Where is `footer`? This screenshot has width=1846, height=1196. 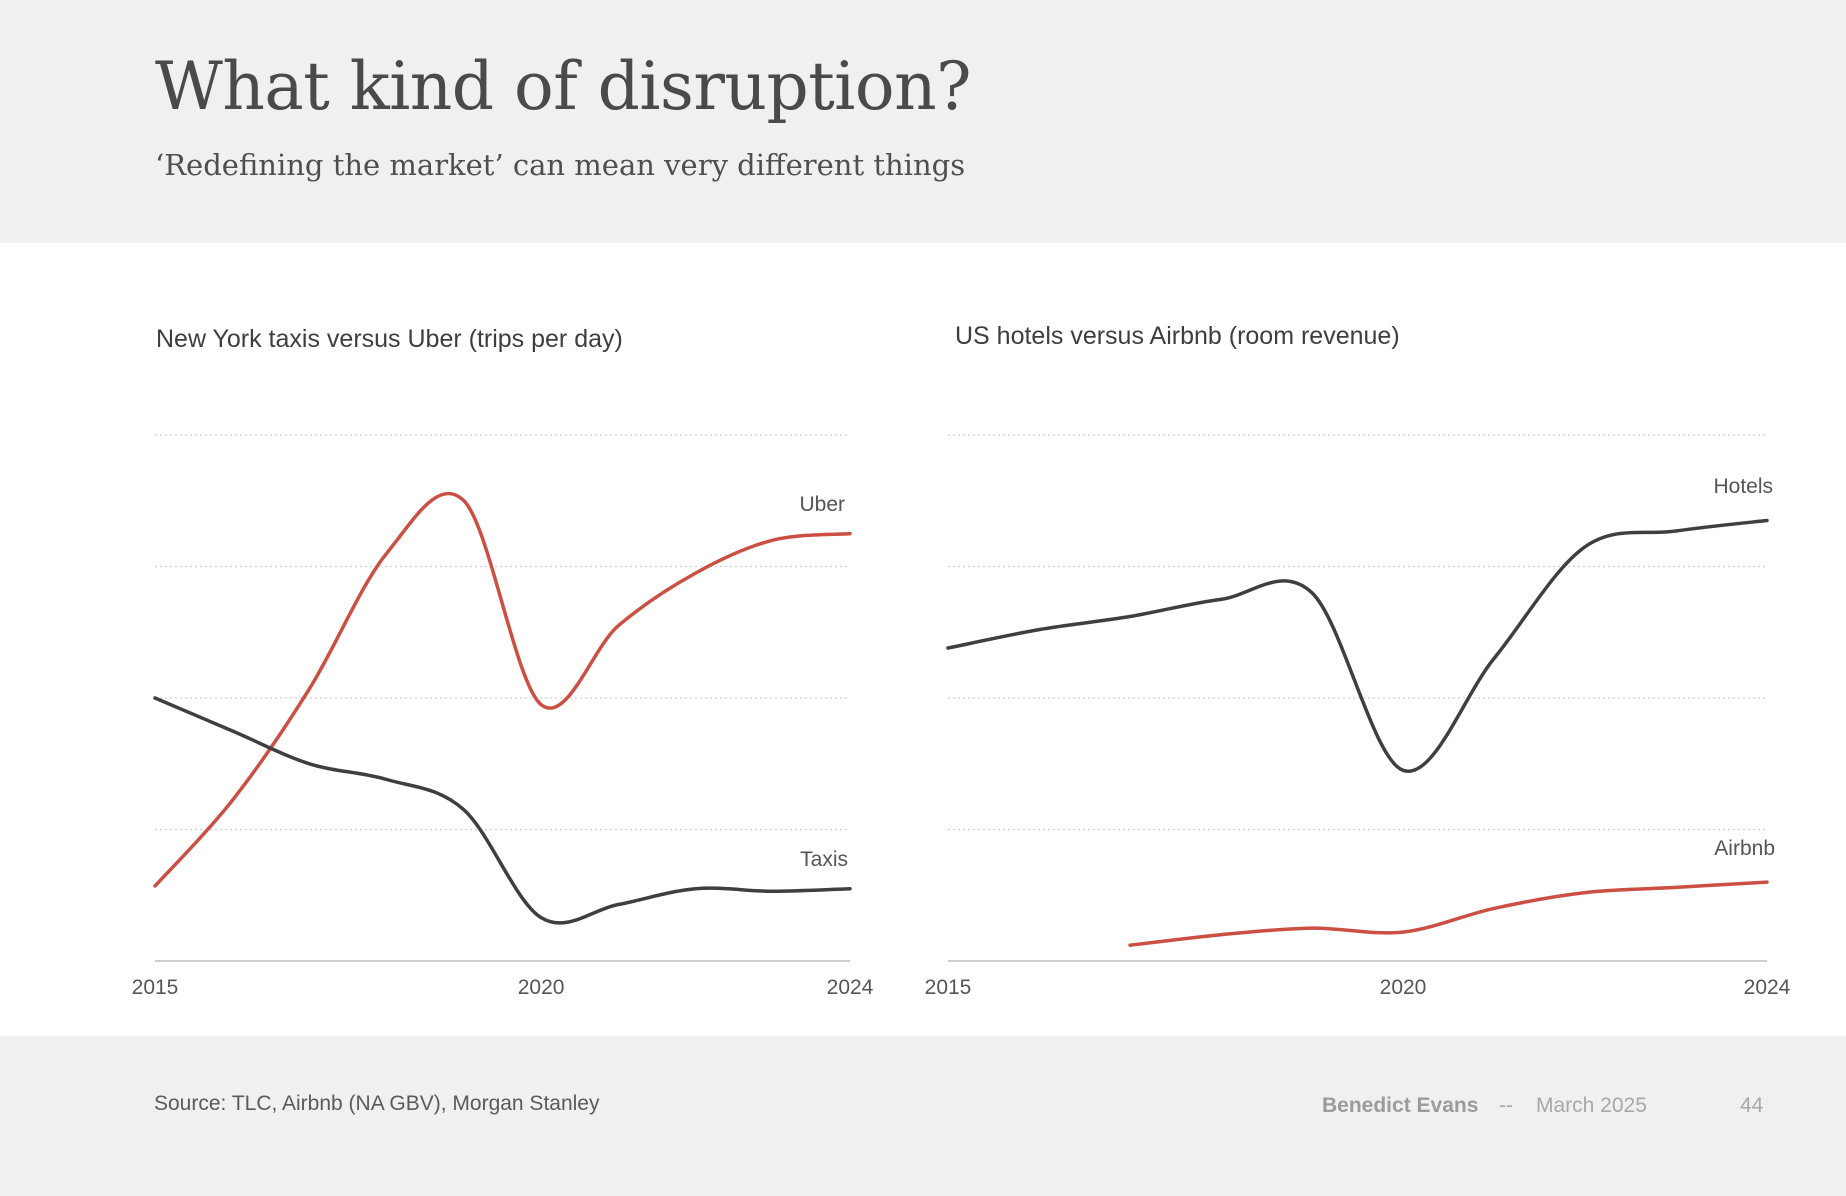 footer is located at coordinates (923, 1116).